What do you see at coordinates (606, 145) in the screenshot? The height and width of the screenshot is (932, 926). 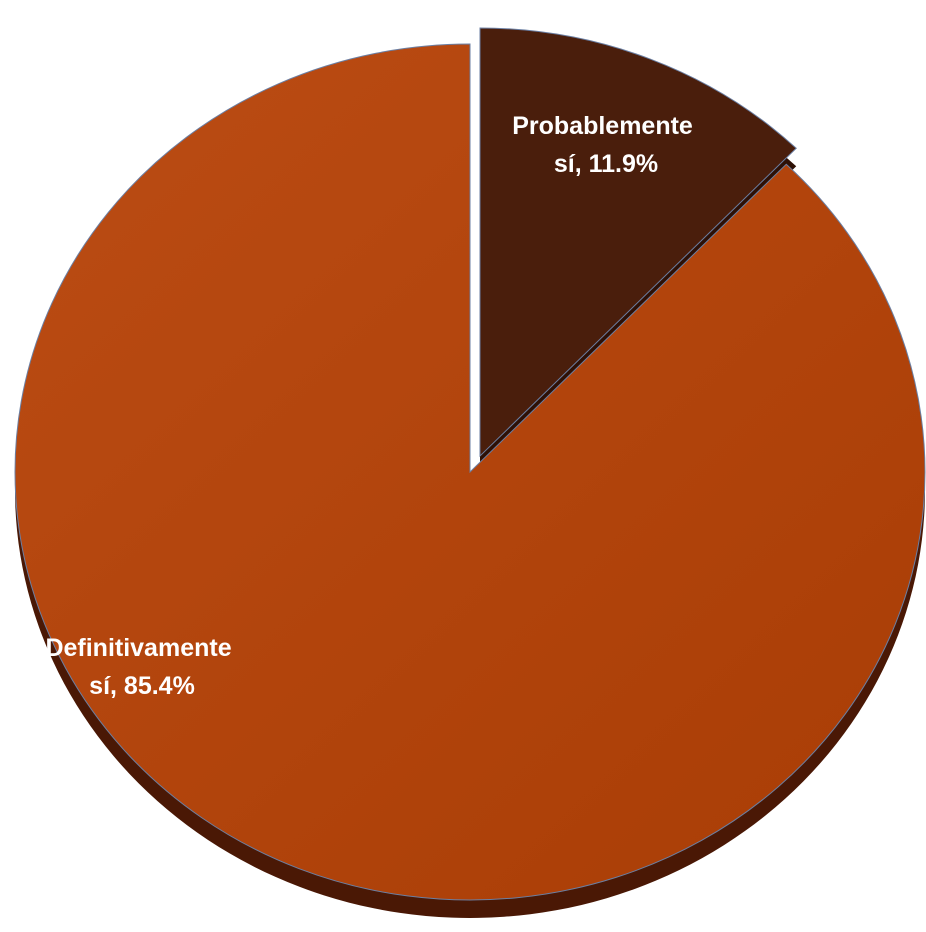 I see `slice-label-probablemente: Probablemente sí, 11.9%` at bounding box center [606, 145].